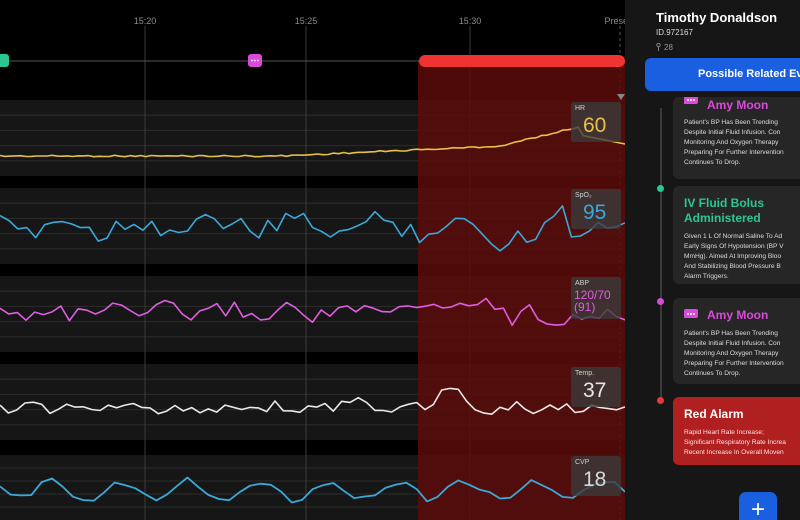  What do you see at coordinates (595, 212) in the screenshot?
I see `spo2-value: 95` at bounding box center [595, 212].